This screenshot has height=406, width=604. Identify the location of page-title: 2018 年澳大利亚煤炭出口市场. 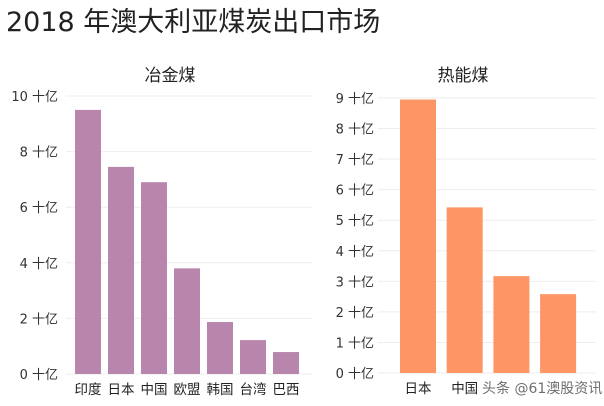
(193, 22).